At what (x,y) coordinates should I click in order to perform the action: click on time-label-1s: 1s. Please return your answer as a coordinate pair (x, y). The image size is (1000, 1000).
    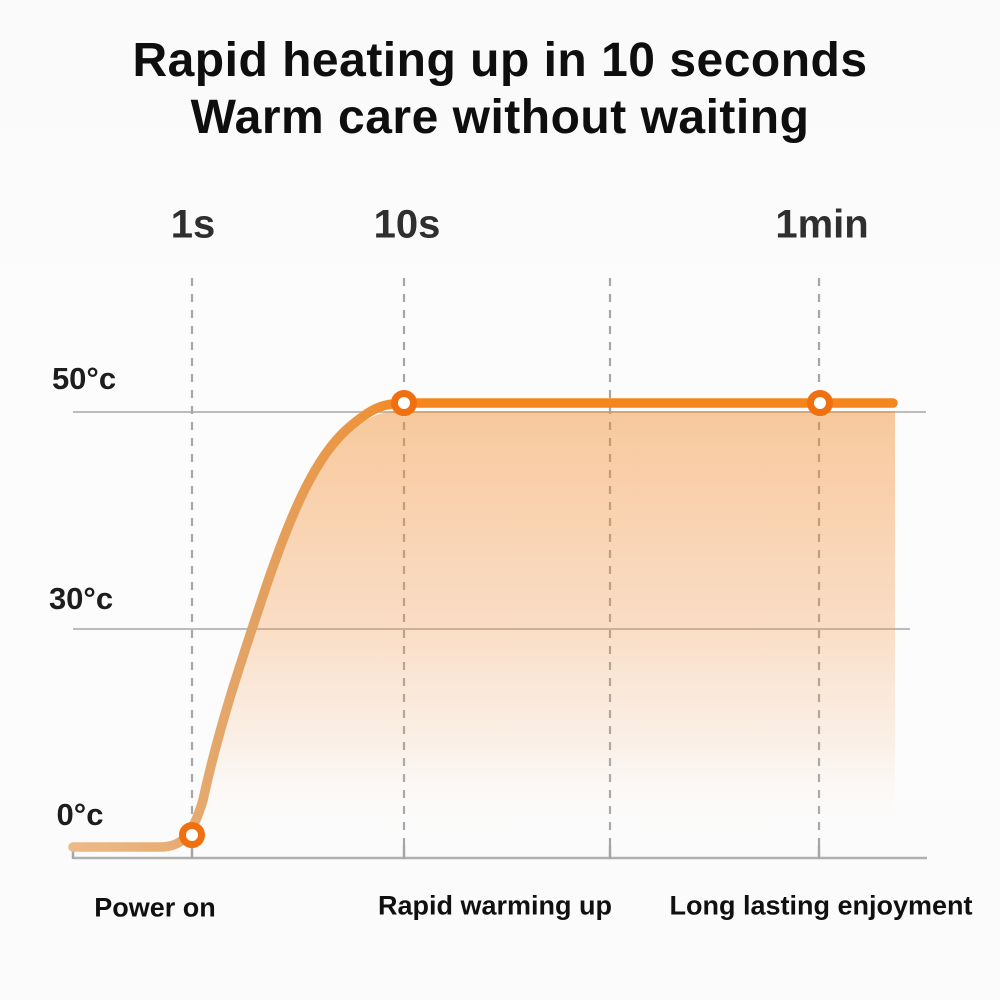
    Looking at the image, I should click on (193, 224).